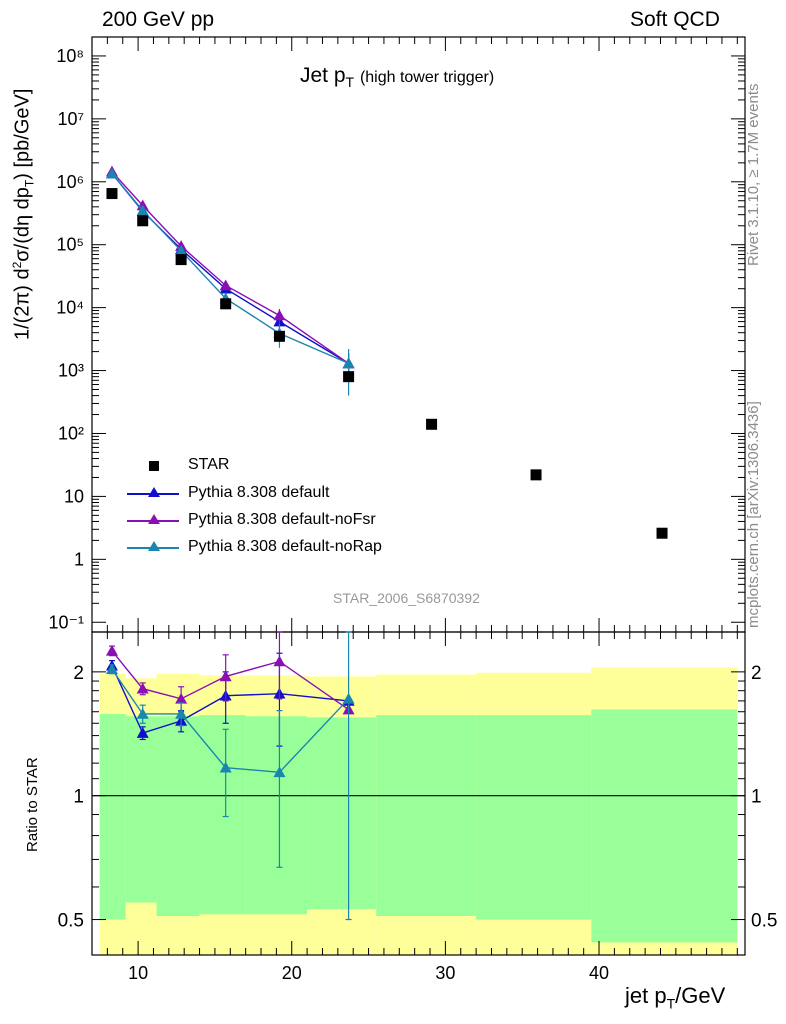 The height and width of the screenshot is (1024, 786). What do you see at coordinates (427, 77) in the screenshot?
I see `plot-title-note: (high tower trigger)` at bounding box center [427, 77].